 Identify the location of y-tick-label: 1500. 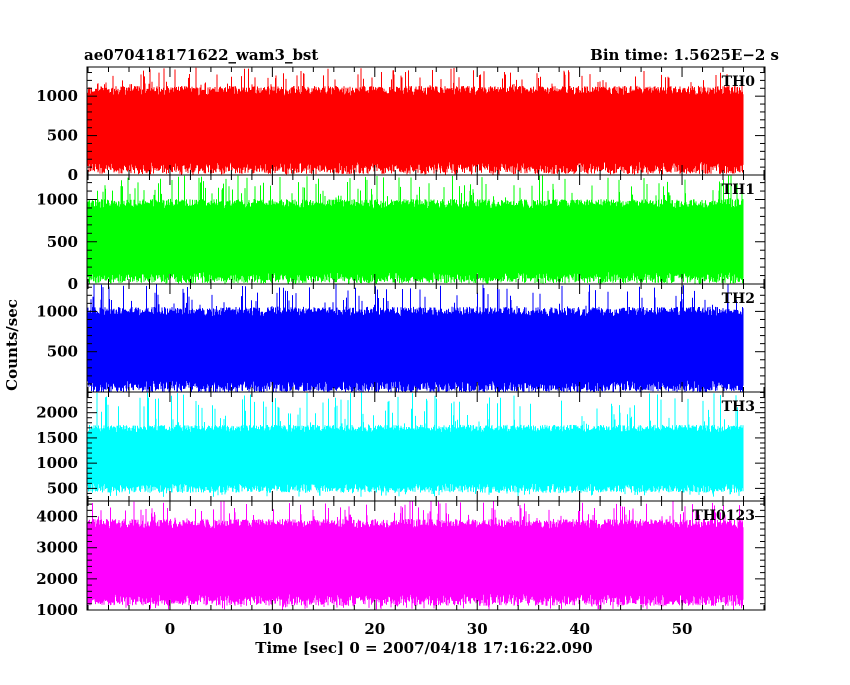
(57, 438).